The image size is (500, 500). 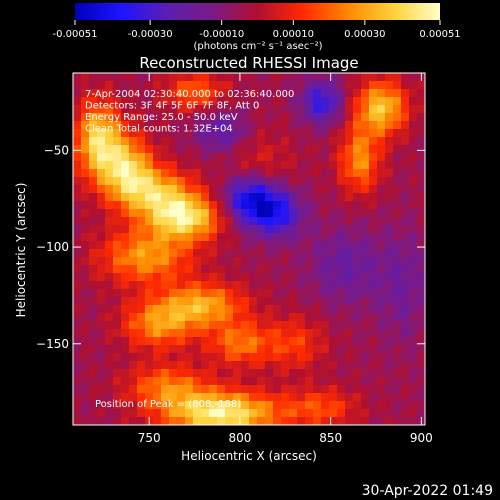 What do you see at coordinates (330, 438) in the screenshot?
I see `x-tick-label: 850` at bounding box center [330, 438].